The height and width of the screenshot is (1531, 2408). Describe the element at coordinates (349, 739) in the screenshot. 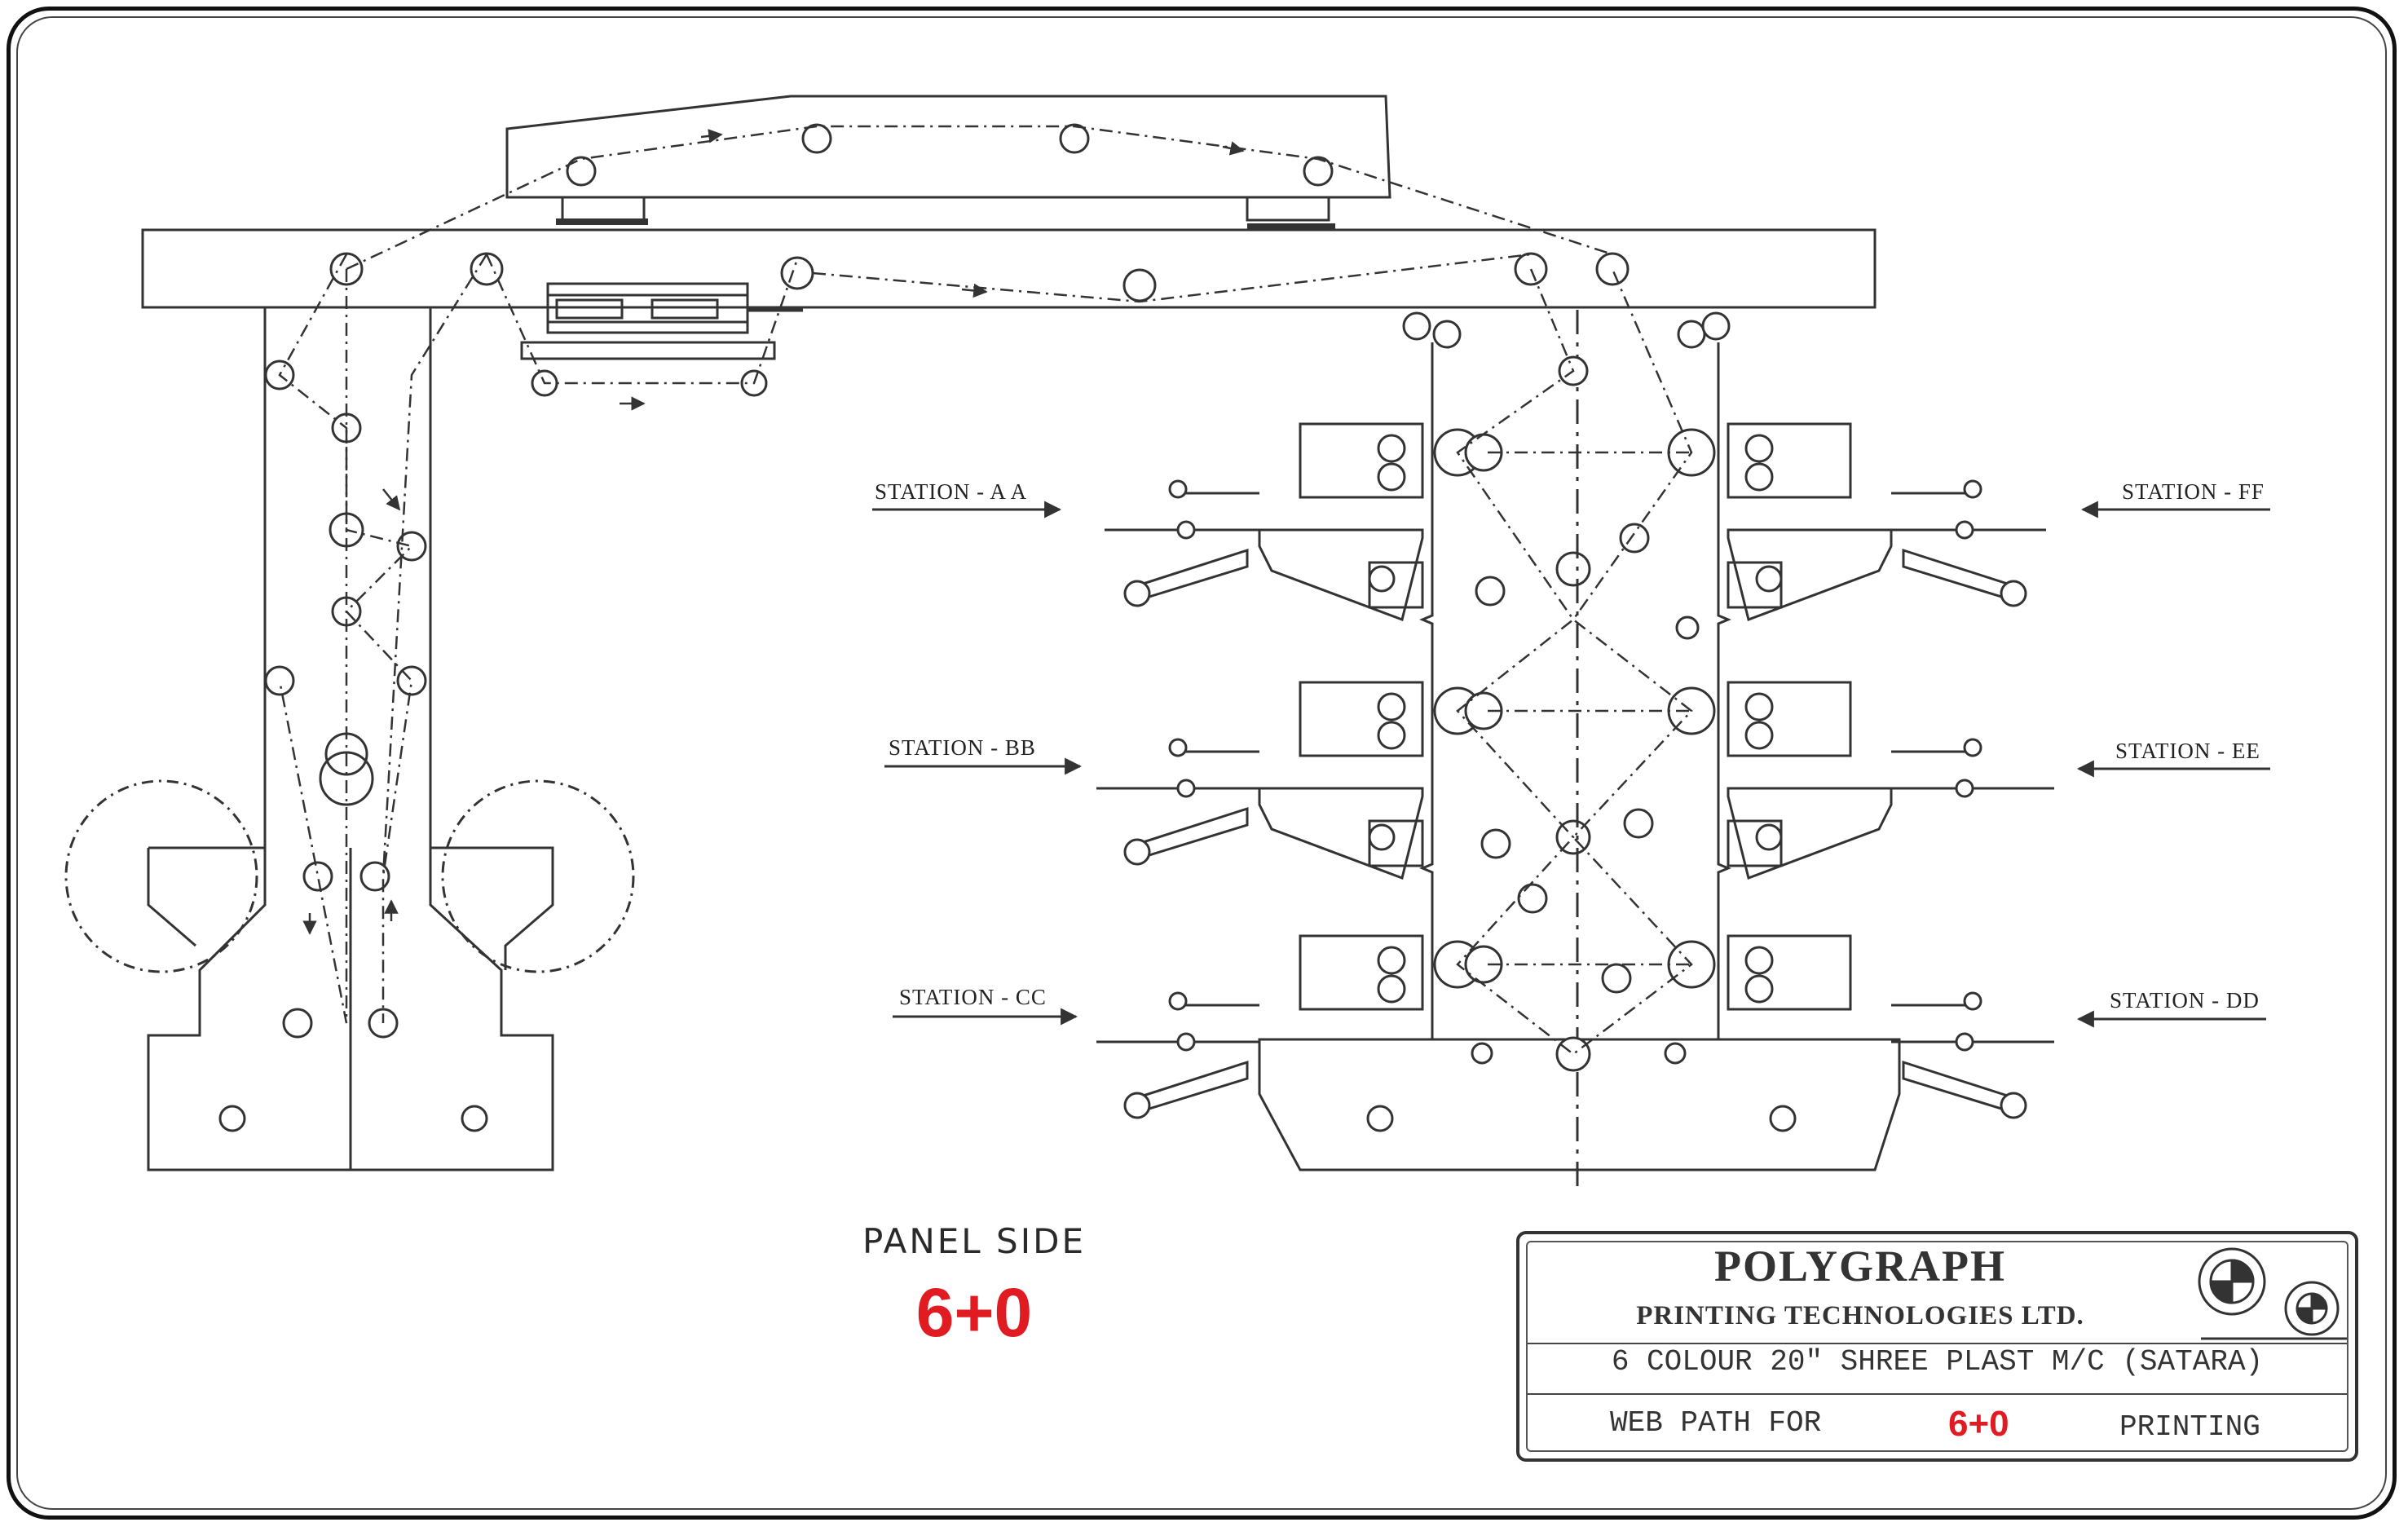

I see `unwind-stand` at that location.